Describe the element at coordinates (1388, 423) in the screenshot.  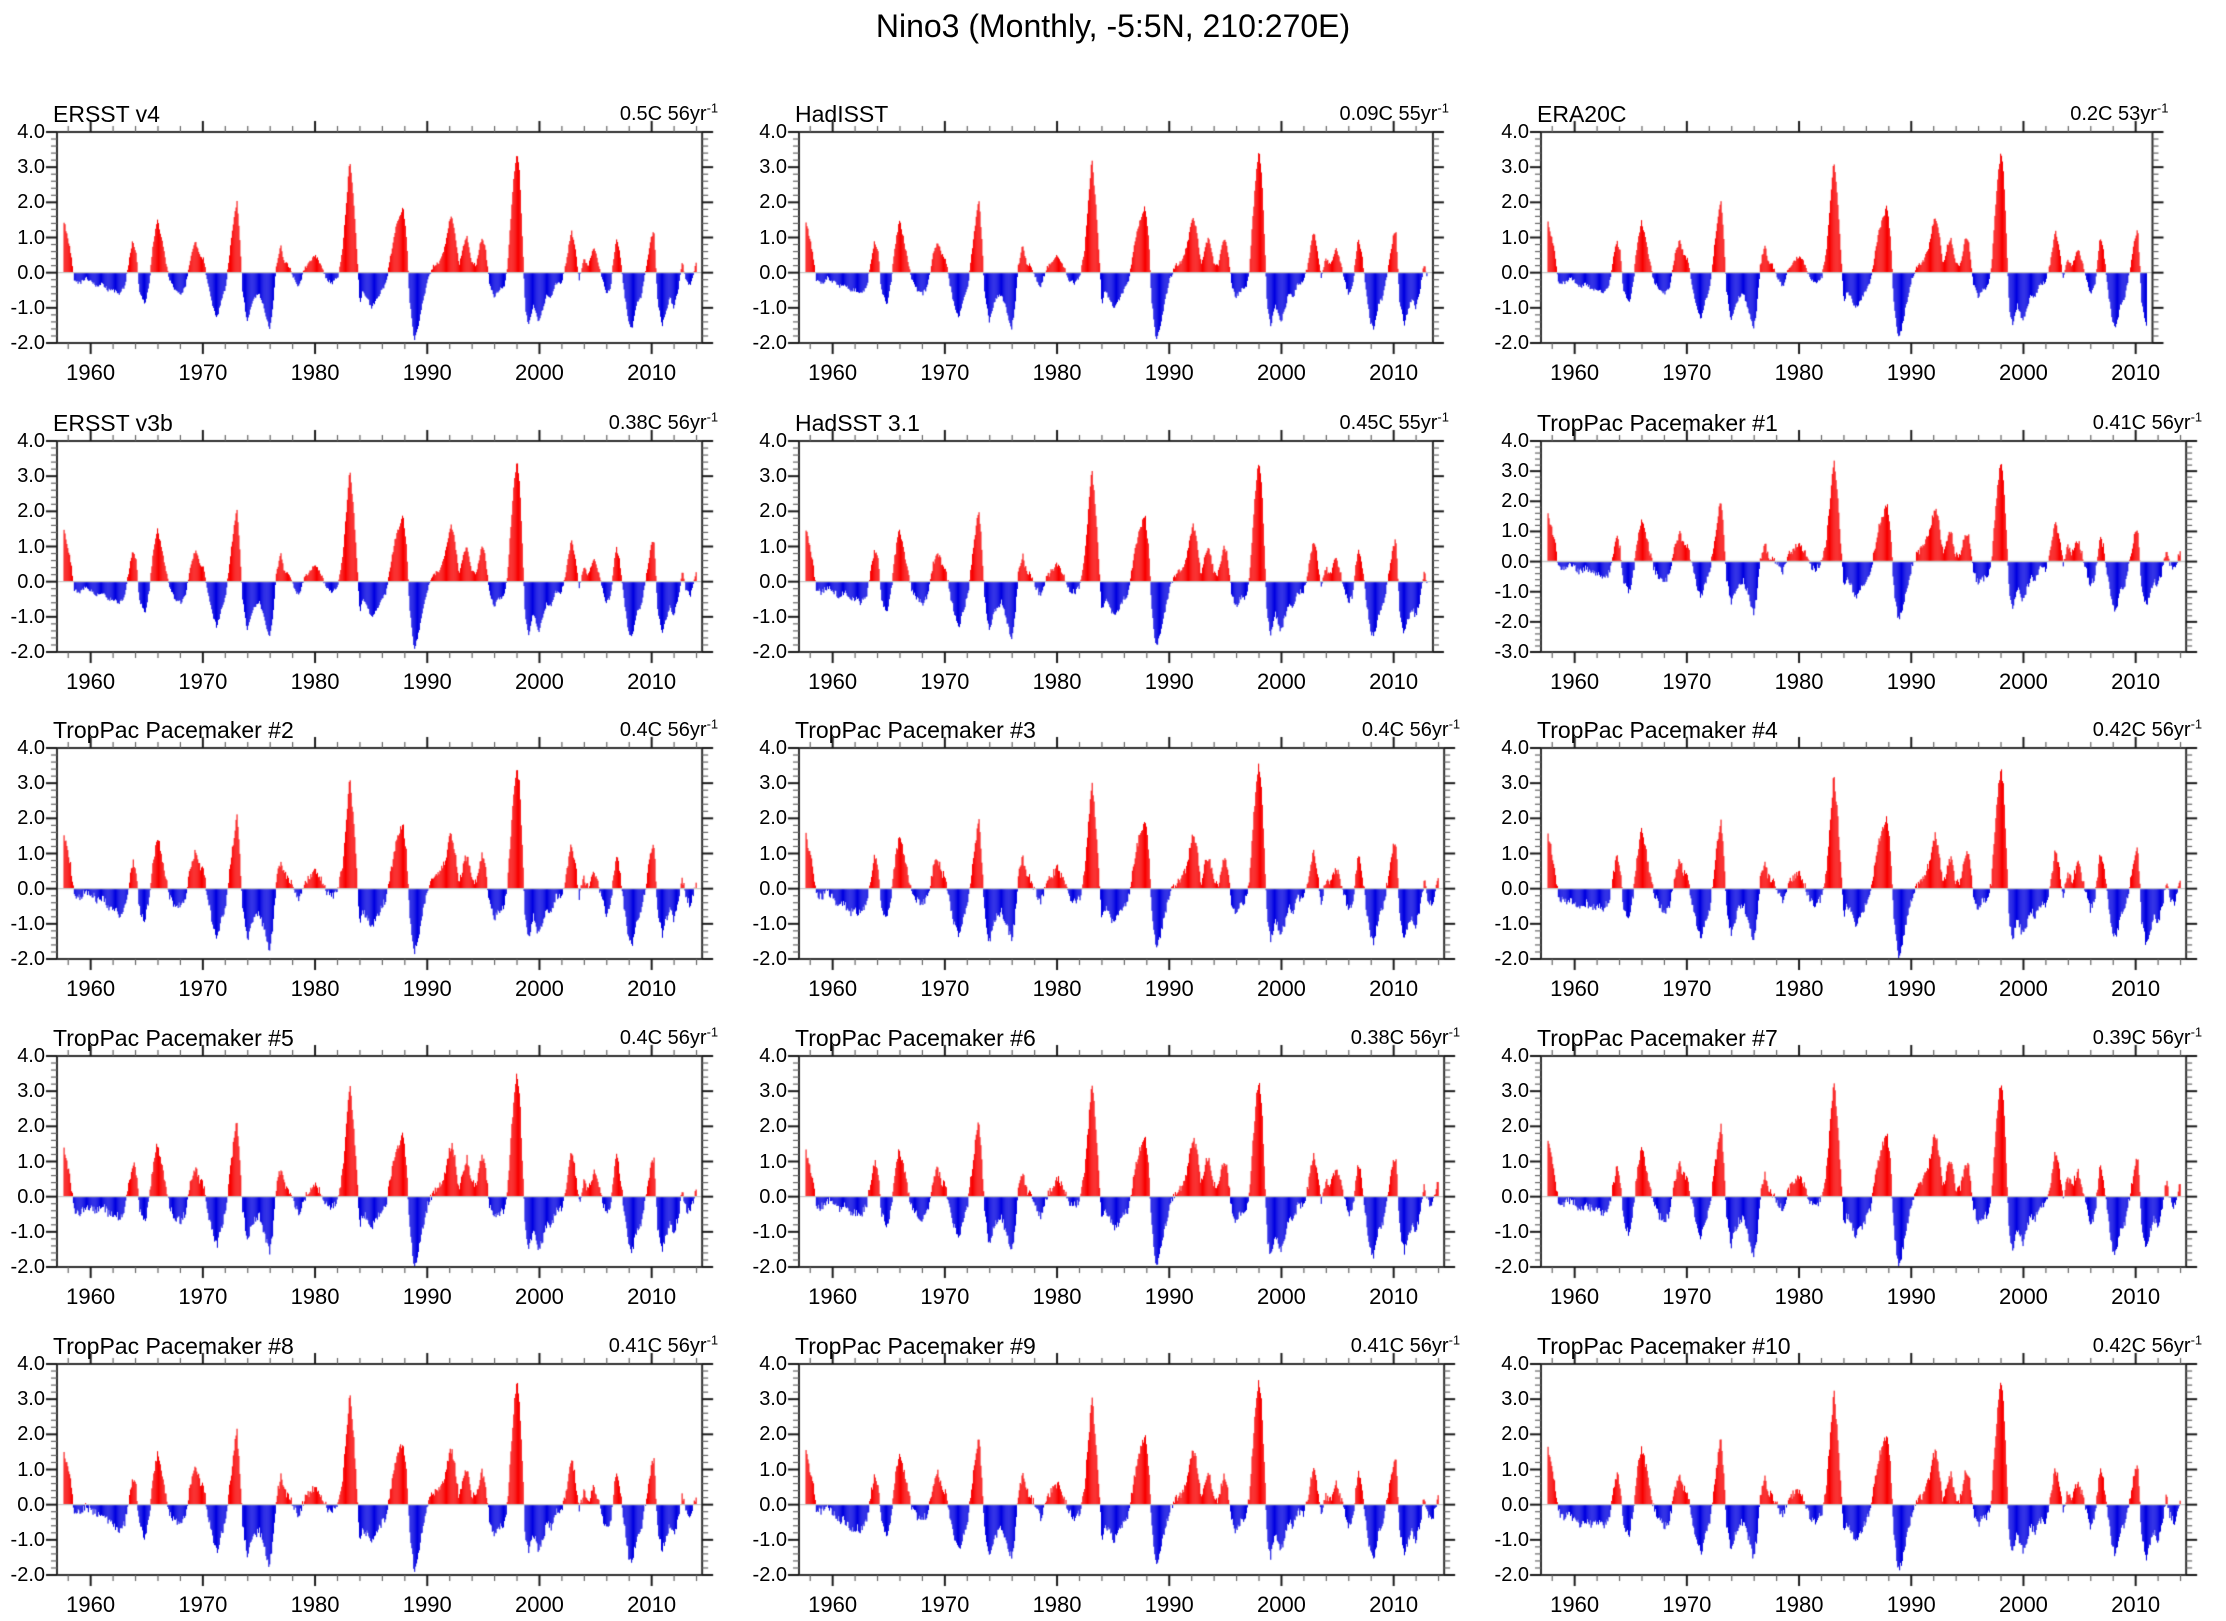
I see `trend-value: 0.45C 55yr` at that location.